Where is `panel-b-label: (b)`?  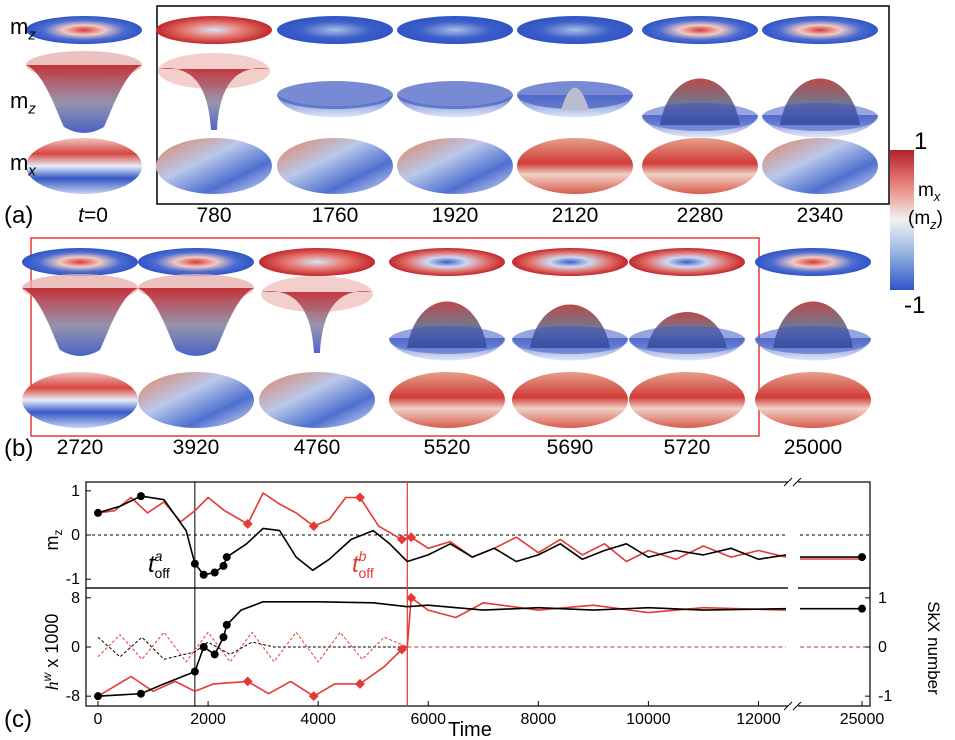
panel-b-label: (b) is located at coordinates (19, 448).